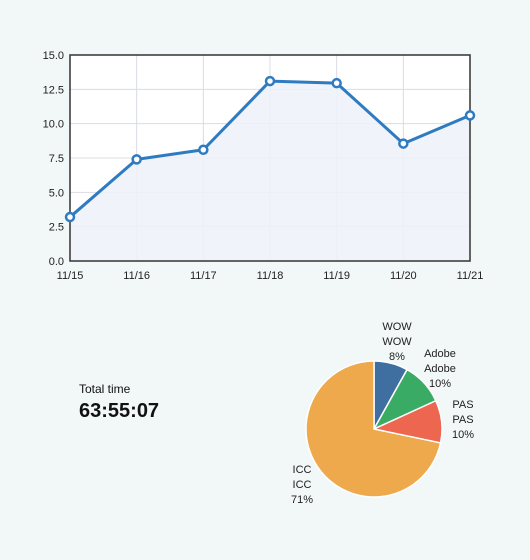  I want to click on total-time-block: Total time 63:55:07, so click(119, 402).